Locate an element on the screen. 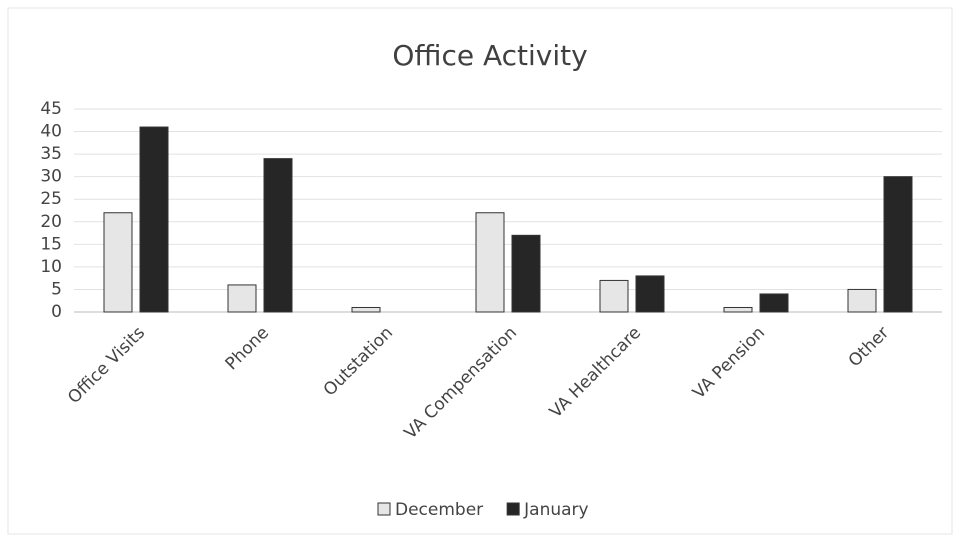  legend-label: December is located at coordinates (439, 510).